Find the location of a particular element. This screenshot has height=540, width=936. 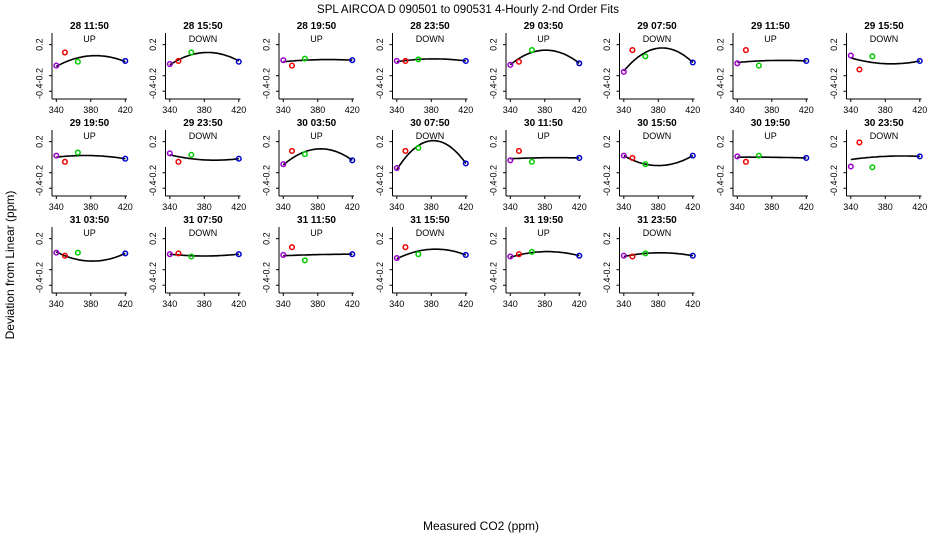

panel-title: 29 07:50 is located at coordinates (657, 26).